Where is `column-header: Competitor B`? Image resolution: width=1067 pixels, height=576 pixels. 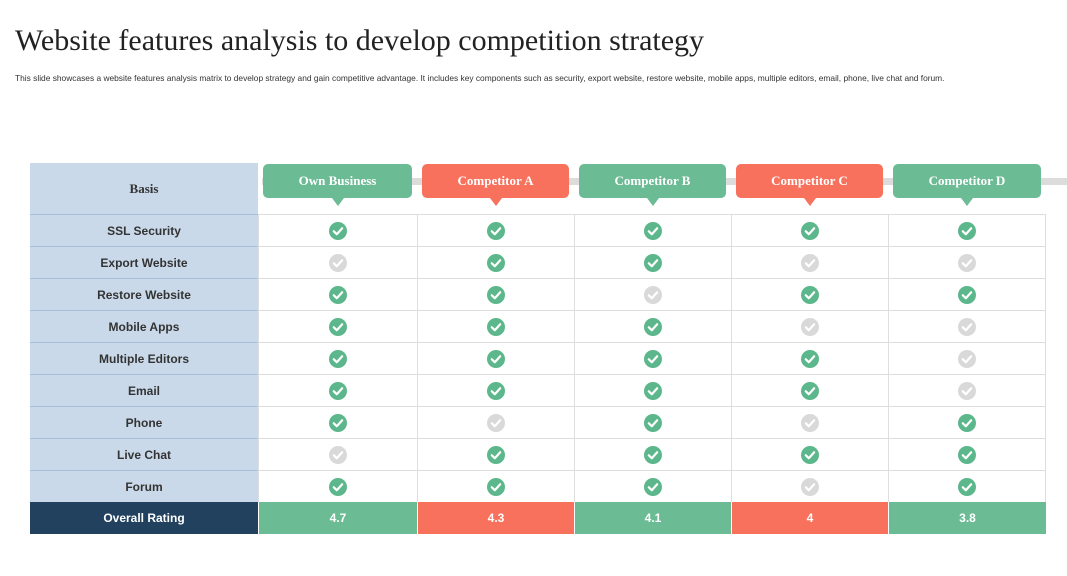
column-header: Competitor B is located at coordinates (652, 181).